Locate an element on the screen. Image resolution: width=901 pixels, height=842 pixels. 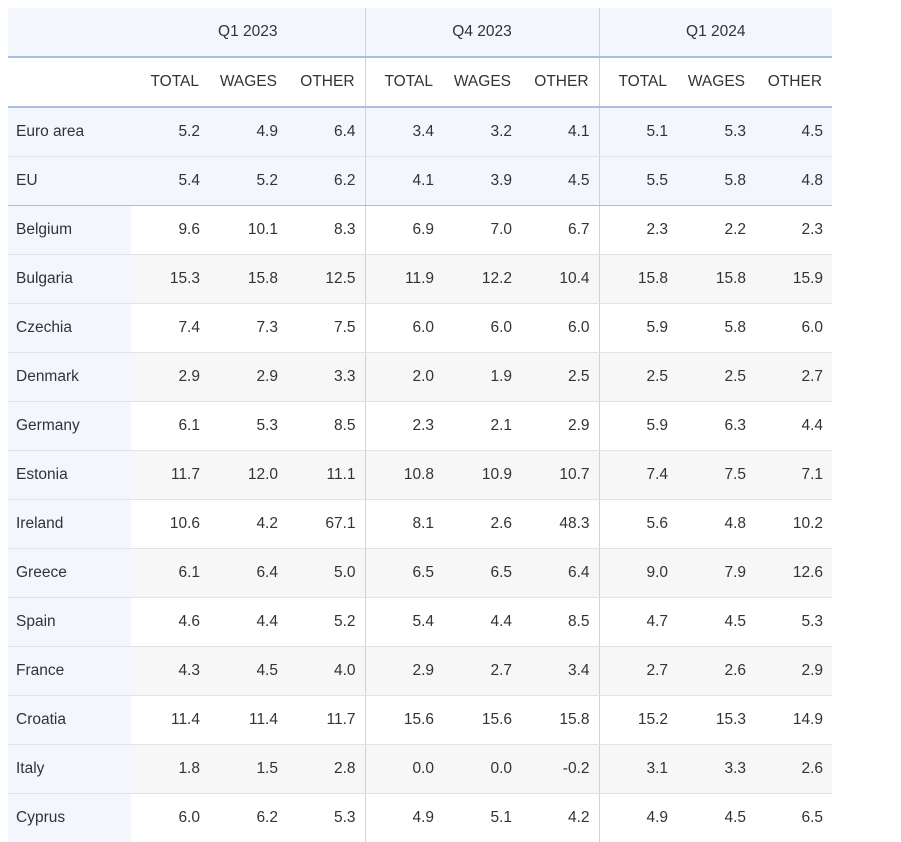
value-cell: 4.3 is located at coordinates (170, 671).